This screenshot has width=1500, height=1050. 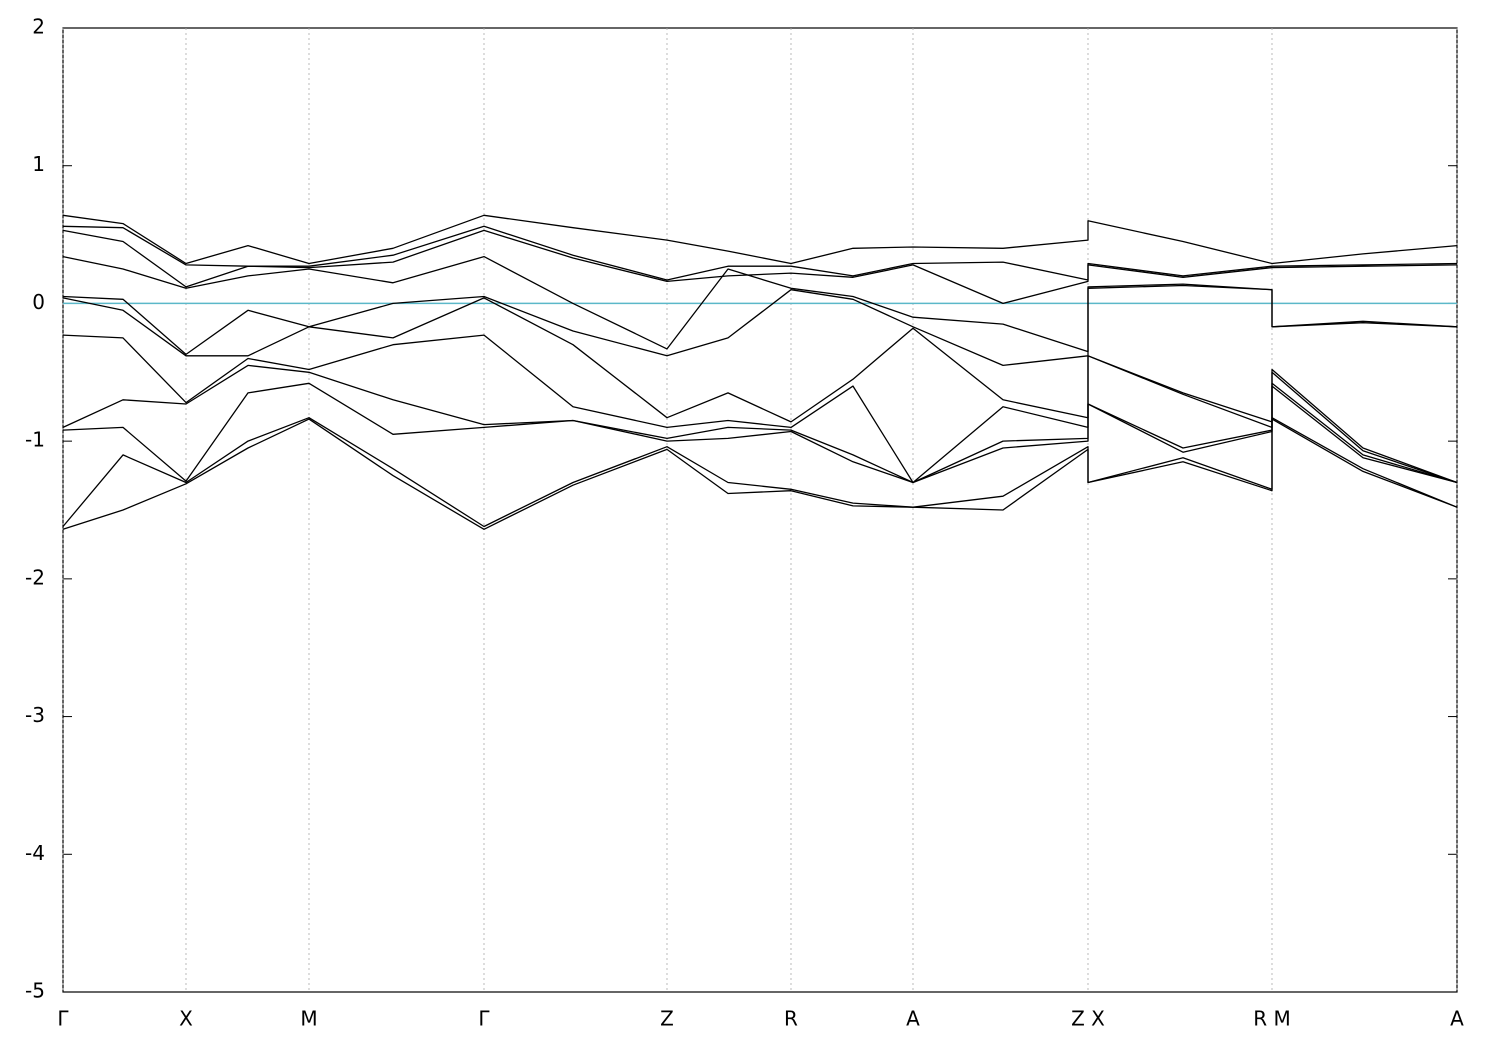 What do you see at coordinates (35, 715) in the screenshot?
I see `y-tick-label: -3` at bounding box center [35, 715].